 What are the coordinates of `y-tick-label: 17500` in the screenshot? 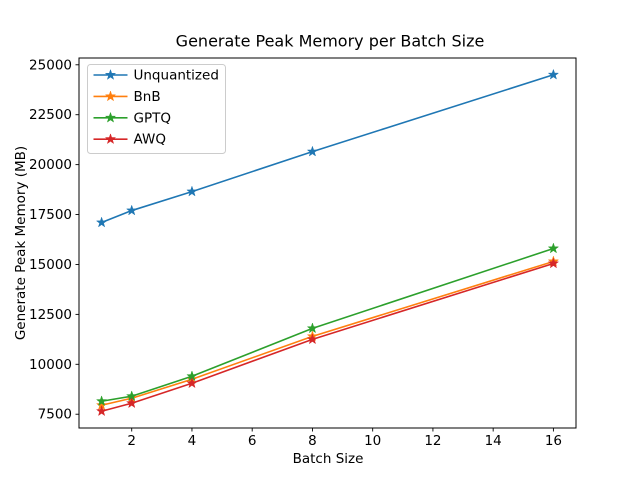 It's located at (50, 215).